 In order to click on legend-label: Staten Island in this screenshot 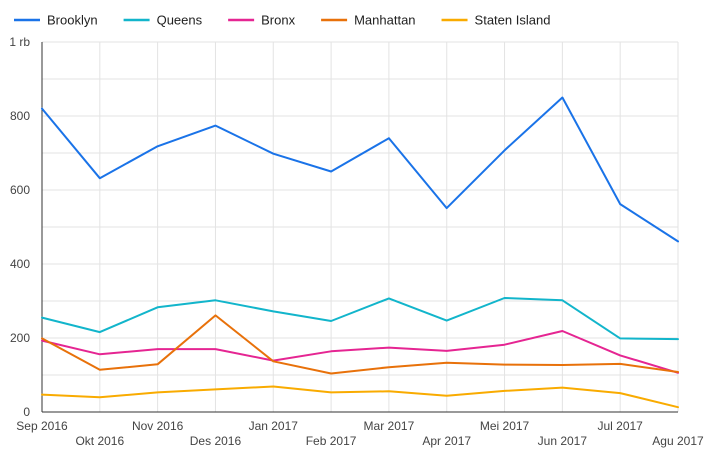, I will do `click(513, 20)`.